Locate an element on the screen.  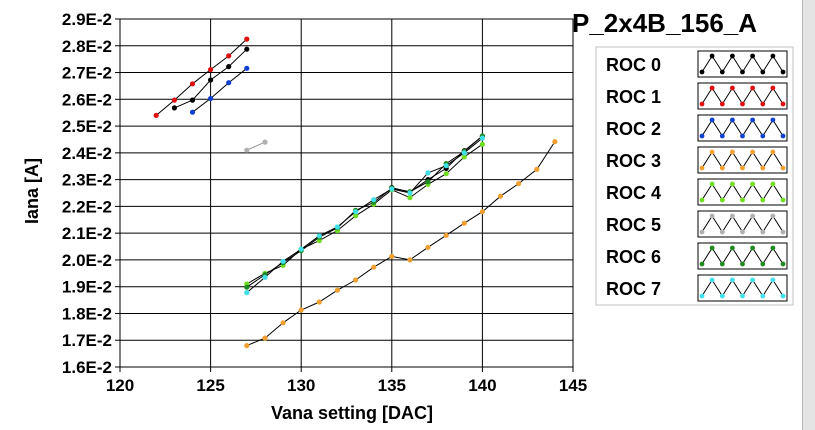
legend-label: ROC 5 is located at coordinates (633, 225).